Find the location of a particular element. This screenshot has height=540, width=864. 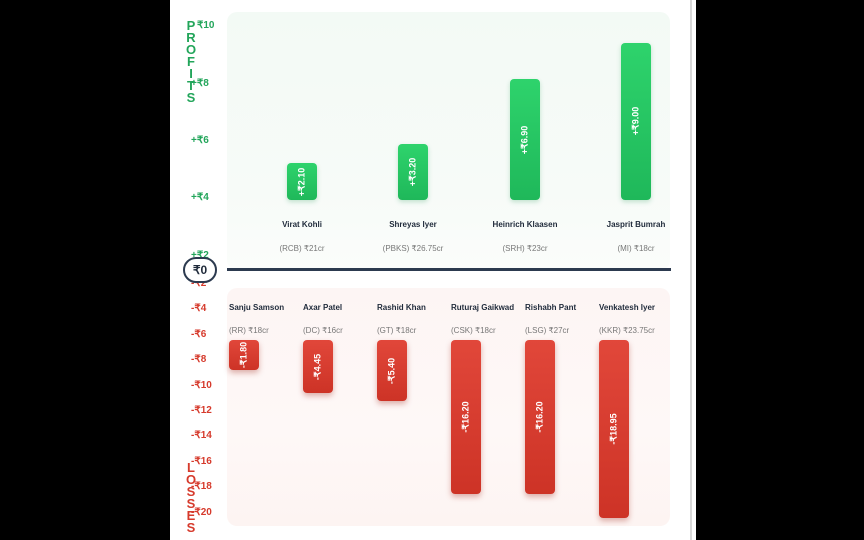

player-name: Venkatesh Iyer is located at coordinates (627, 307).